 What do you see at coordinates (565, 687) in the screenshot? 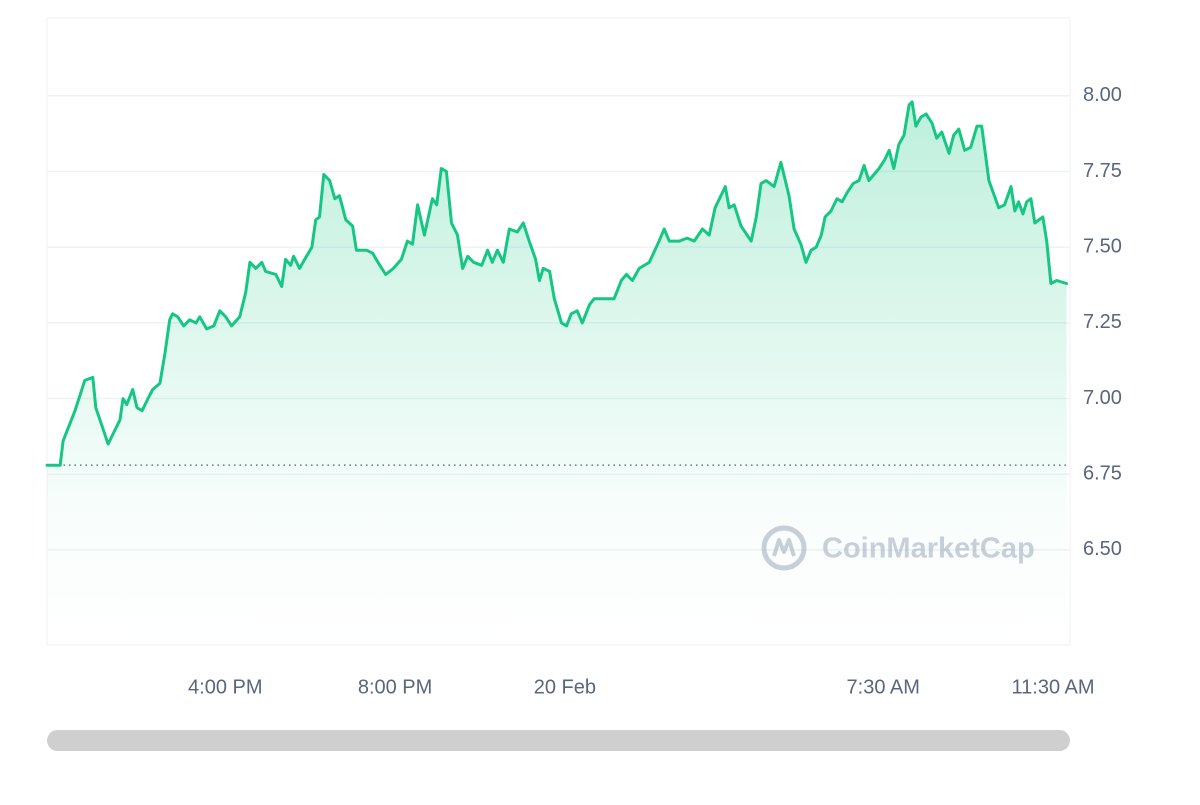
I see `x-tick-label: 20 Feb` at bounding box center [565, 687].